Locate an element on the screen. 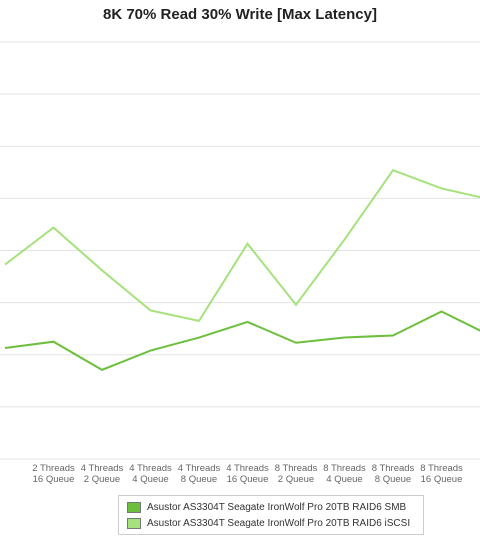  x-tick-label: 4 Threads 16 Queue is located at coordinates (247, 474).